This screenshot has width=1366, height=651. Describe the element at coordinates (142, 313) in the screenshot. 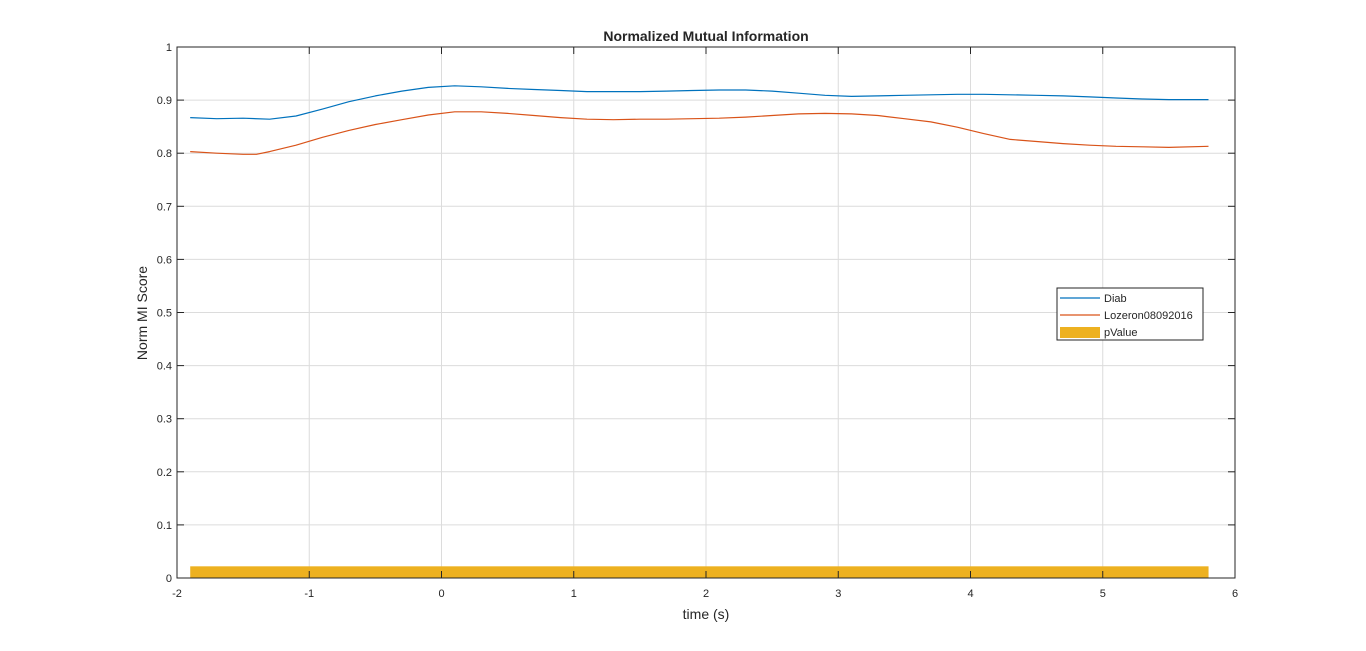

I see `y-axis-label: Norm MI Score` at that location.